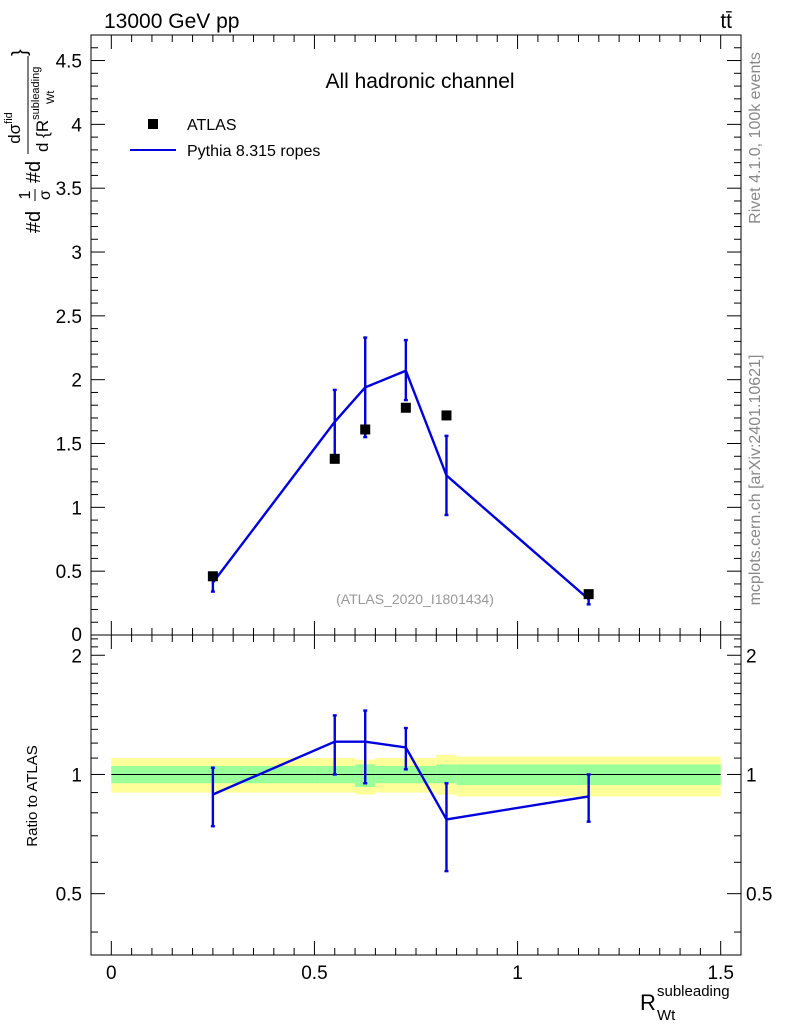 Image resolution: width=786 pixels, height=1024 pixels. What do you see at coordinates (111, 973) in the screenshot?
I see `x-tick-label: 0` at bounding box center [111, 973].